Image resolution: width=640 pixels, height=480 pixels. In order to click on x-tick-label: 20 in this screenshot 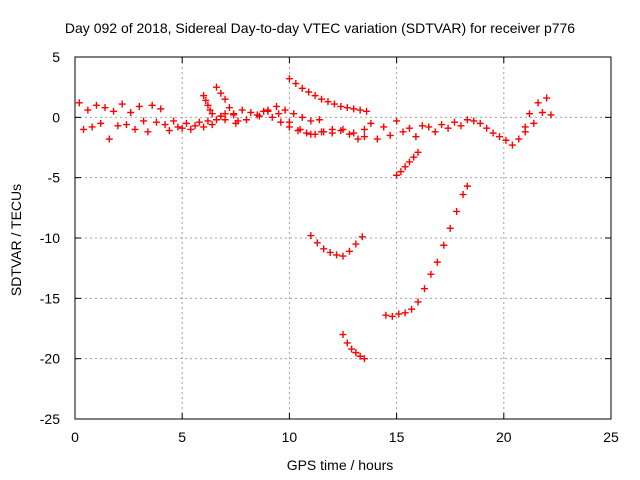, I will do `click(504, 437)`.